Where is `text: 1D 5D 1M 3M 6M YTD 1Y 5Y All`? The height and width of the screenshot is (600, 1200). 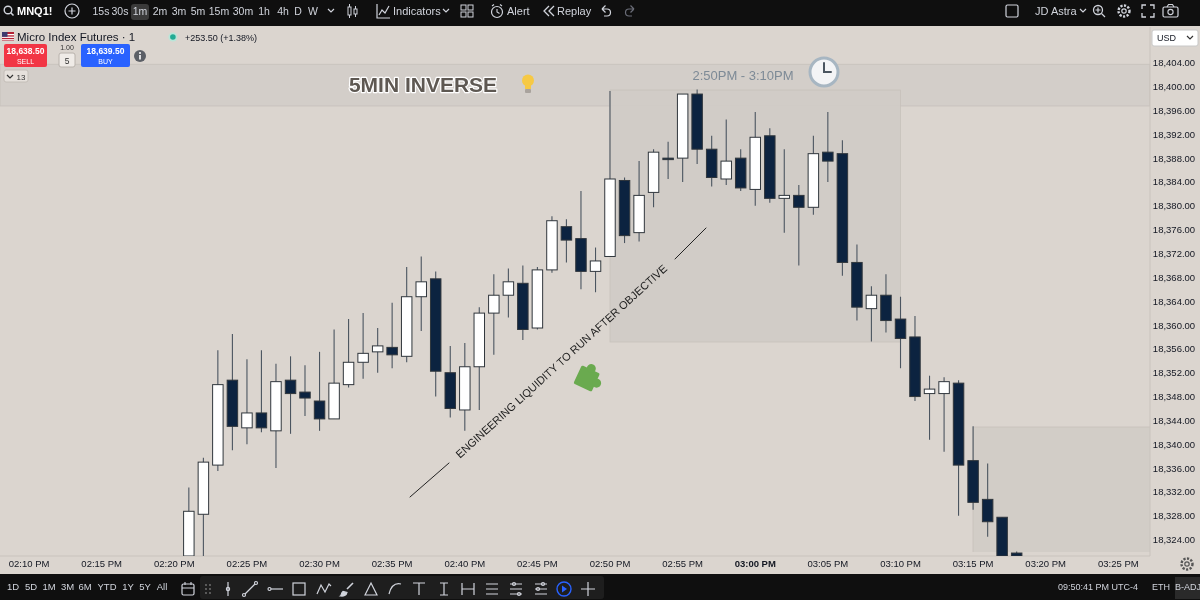
text: 1D 5D 1M 3M 6M YTD 1Y 5Y All is located at coordinates (87, 586).